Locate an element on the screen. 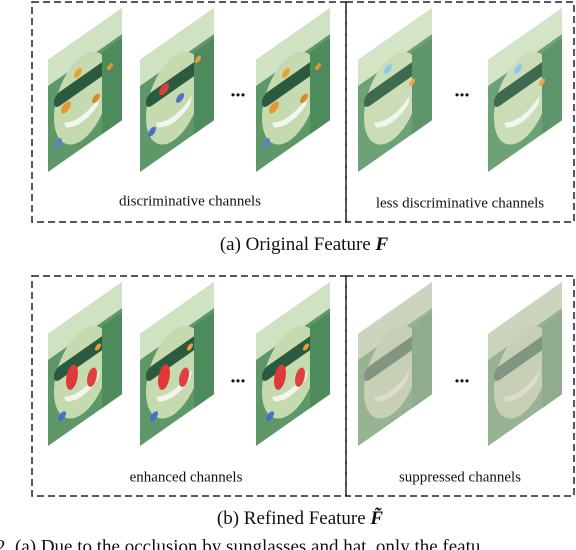  caption: (a) Original Feature F is located at coordinates (304, 244).